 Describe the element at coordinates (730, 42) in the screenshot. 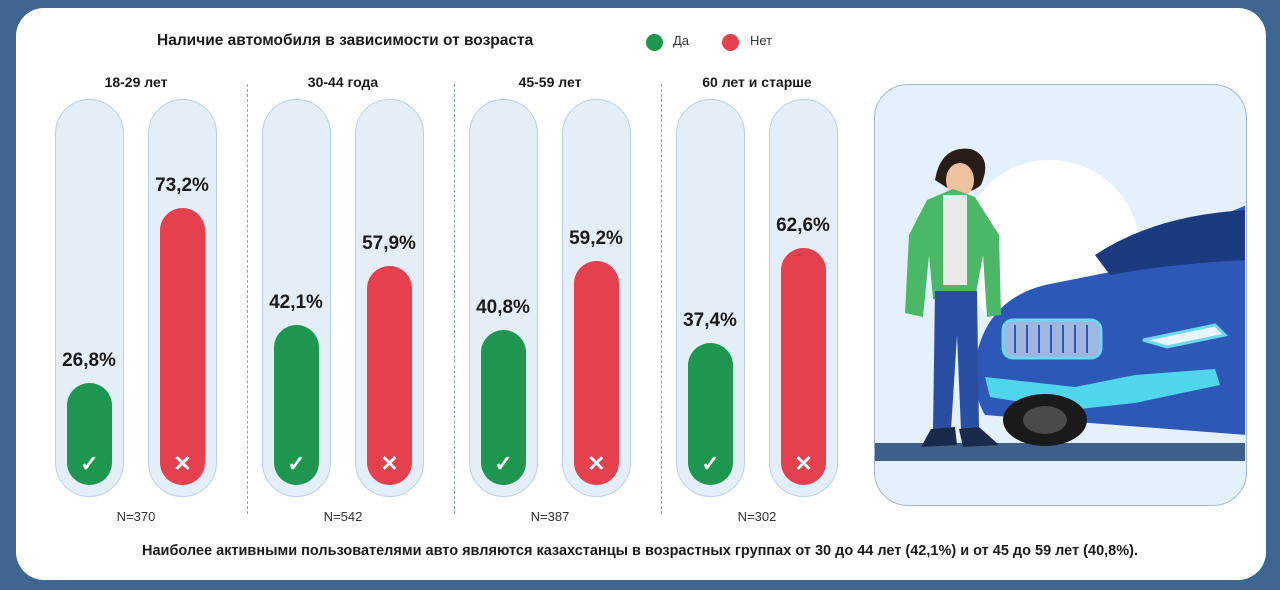

I see `legend-swatch-no` at that location.